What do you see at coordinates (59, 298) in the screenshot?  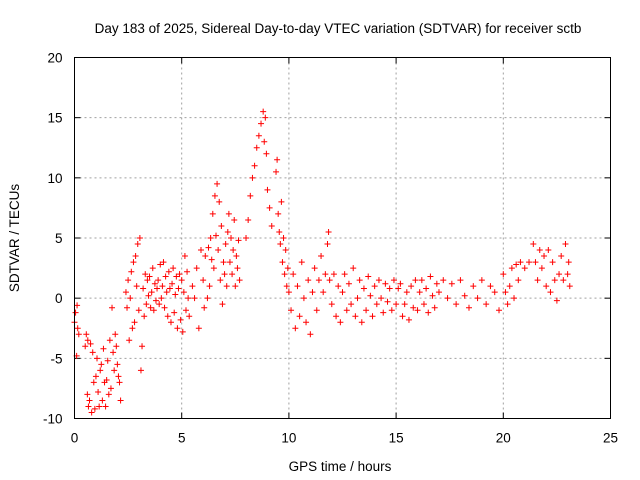 I see `y-tick-label: 0` at bounding box center [59, 298].